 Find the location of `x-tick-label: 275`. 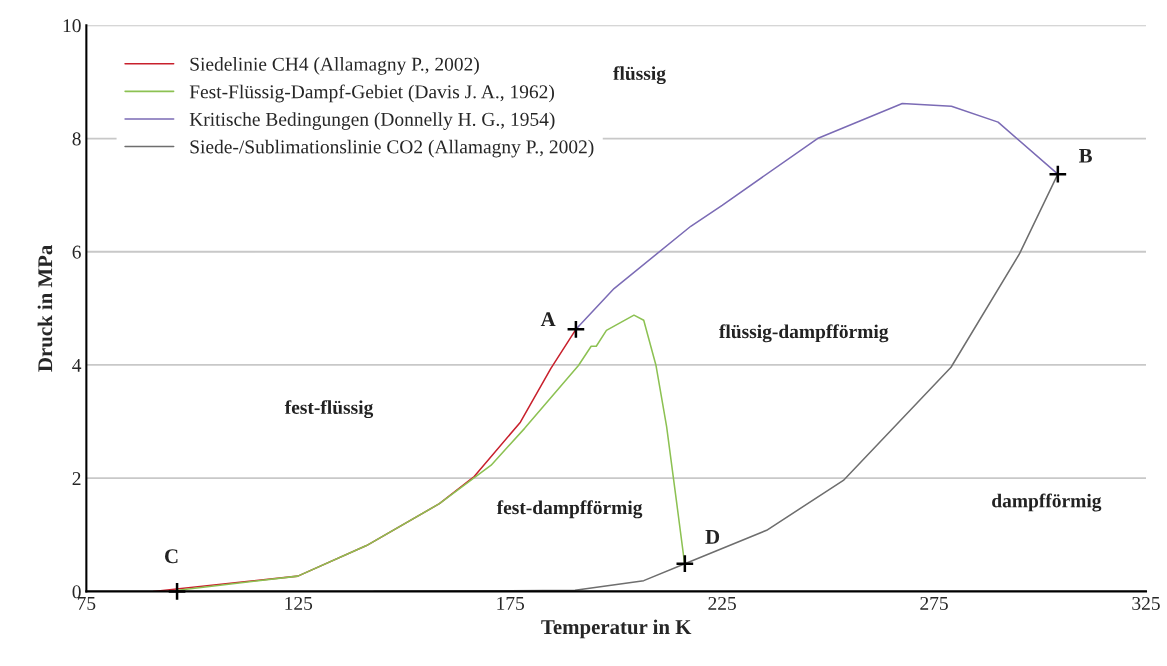

x-tick-label: 275 is located at coordinates (934, 603).